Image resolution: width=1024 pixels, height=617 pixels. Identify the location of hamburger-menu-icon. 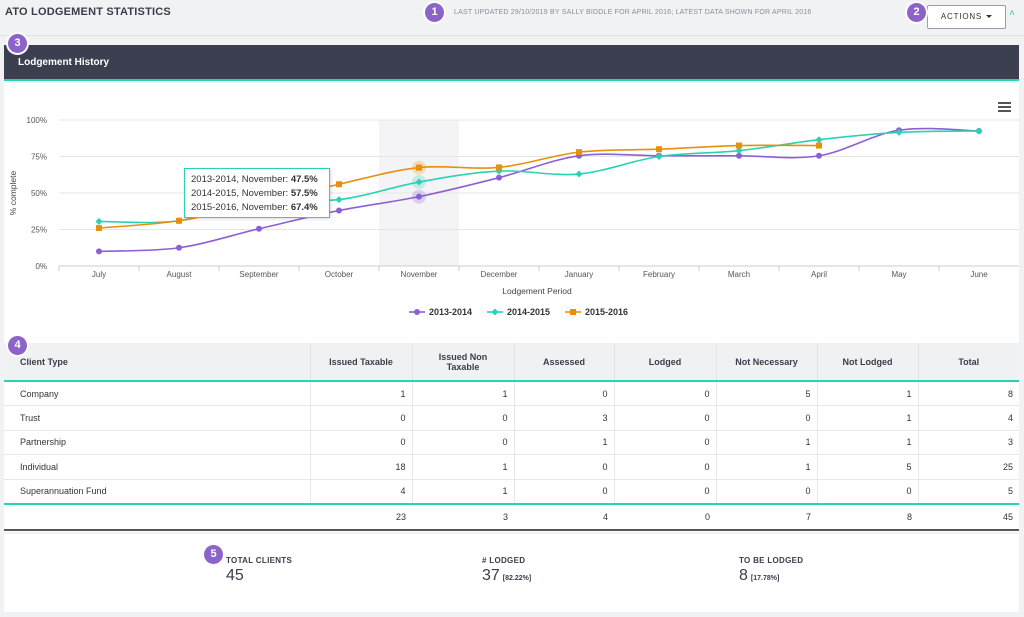
(1004, 107).